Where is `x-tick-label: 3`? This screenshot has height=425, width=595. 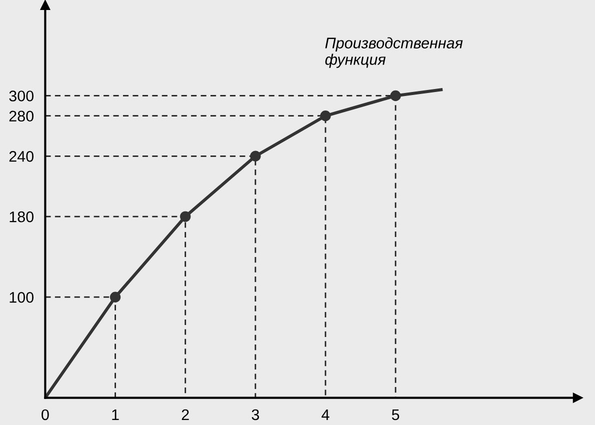 x-tick-label: 3 is located at coordinates (256, 414).